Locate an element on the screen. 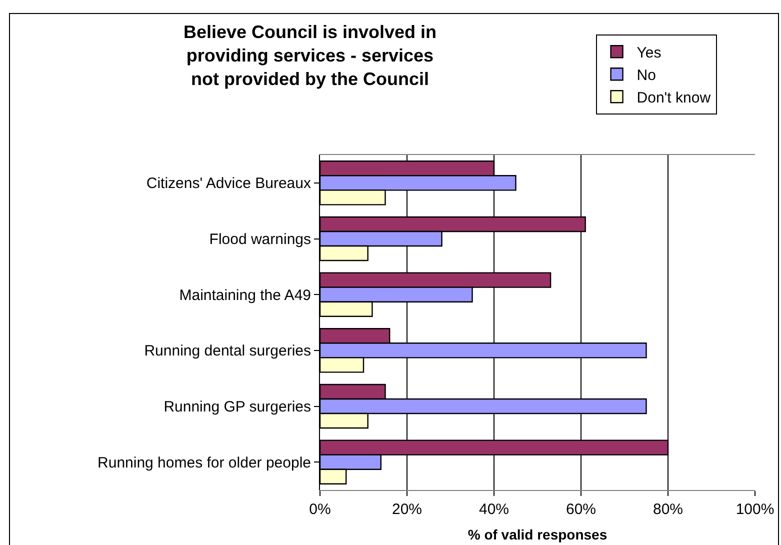 This screenshot has width=781, height=545. x-tick-label: 0% is located at coordinates (320, 509).